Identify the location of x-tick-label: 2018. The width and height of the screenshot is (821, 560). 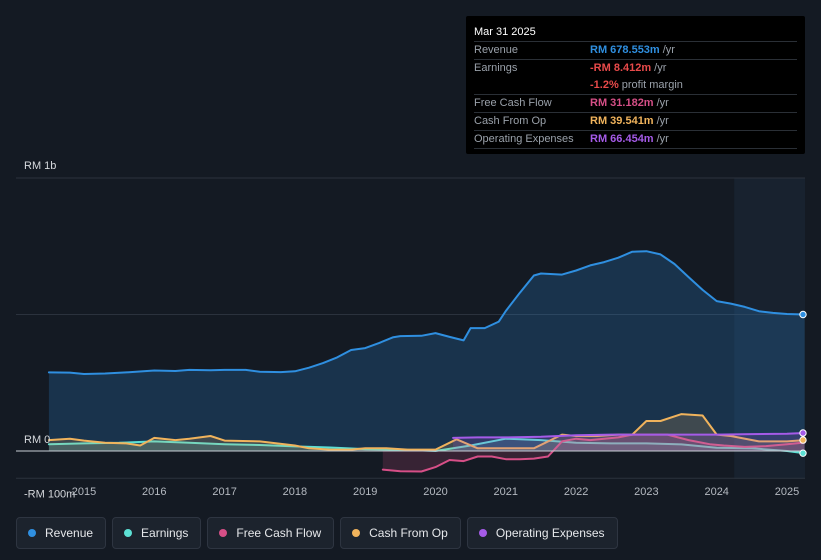
(295, 492).